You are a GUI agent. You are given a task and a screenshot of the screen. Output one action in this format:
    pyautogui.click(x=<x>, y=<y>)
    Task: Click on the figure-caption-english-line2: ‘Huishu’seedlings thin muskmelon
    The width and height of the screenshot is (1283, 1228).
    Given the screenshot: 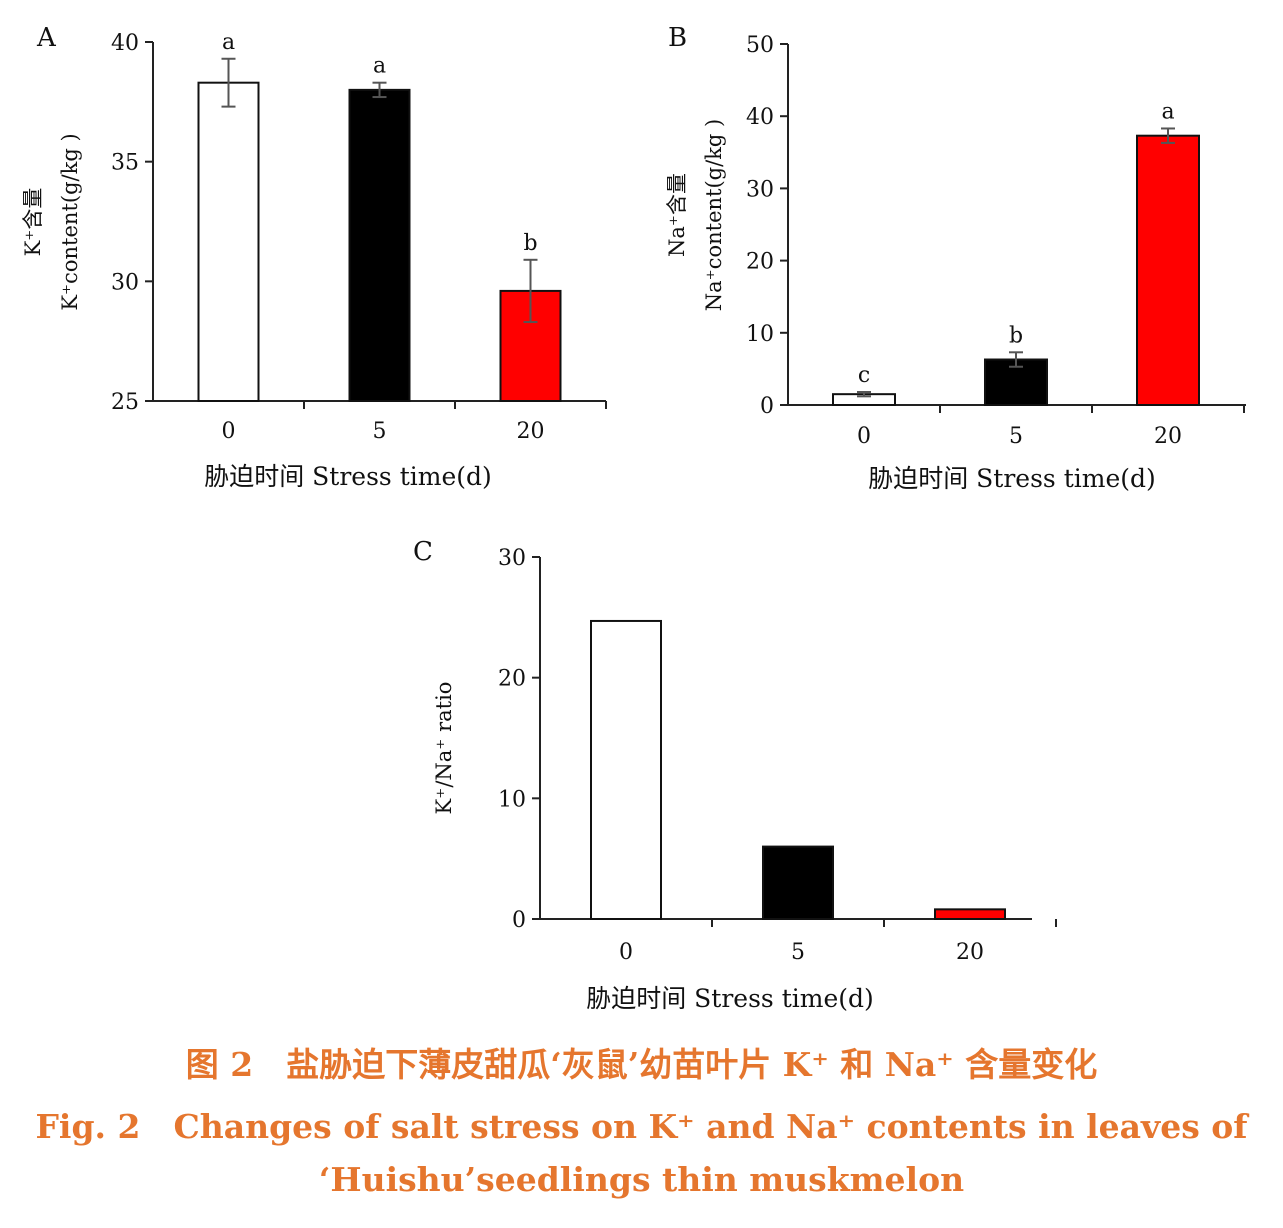 What is the action you would take?
    pyautogui.click(x=641, y=1179)
    